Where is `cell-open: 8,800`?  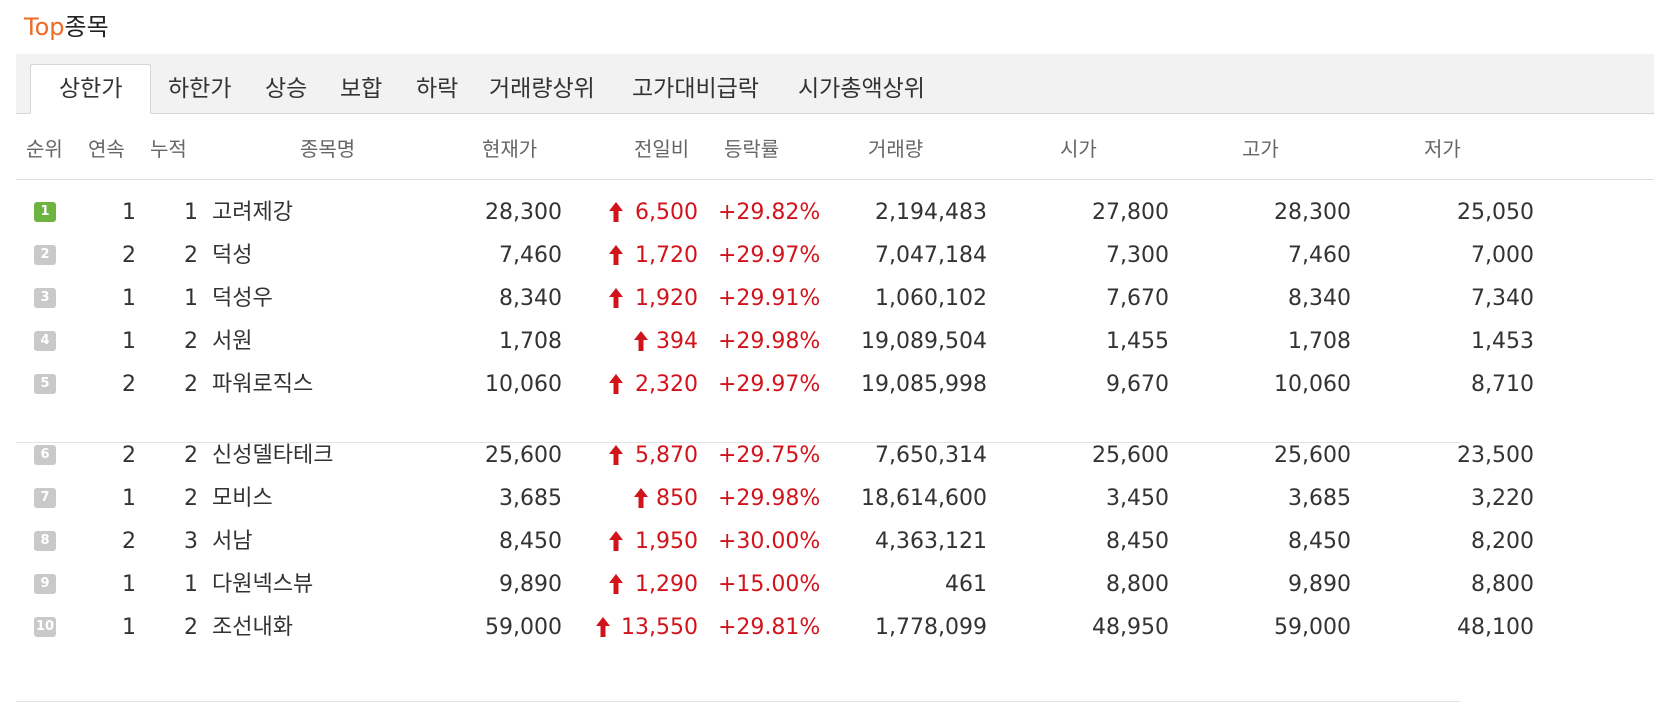 cell-open: 8,800 is located at coordinates (1137, 584).